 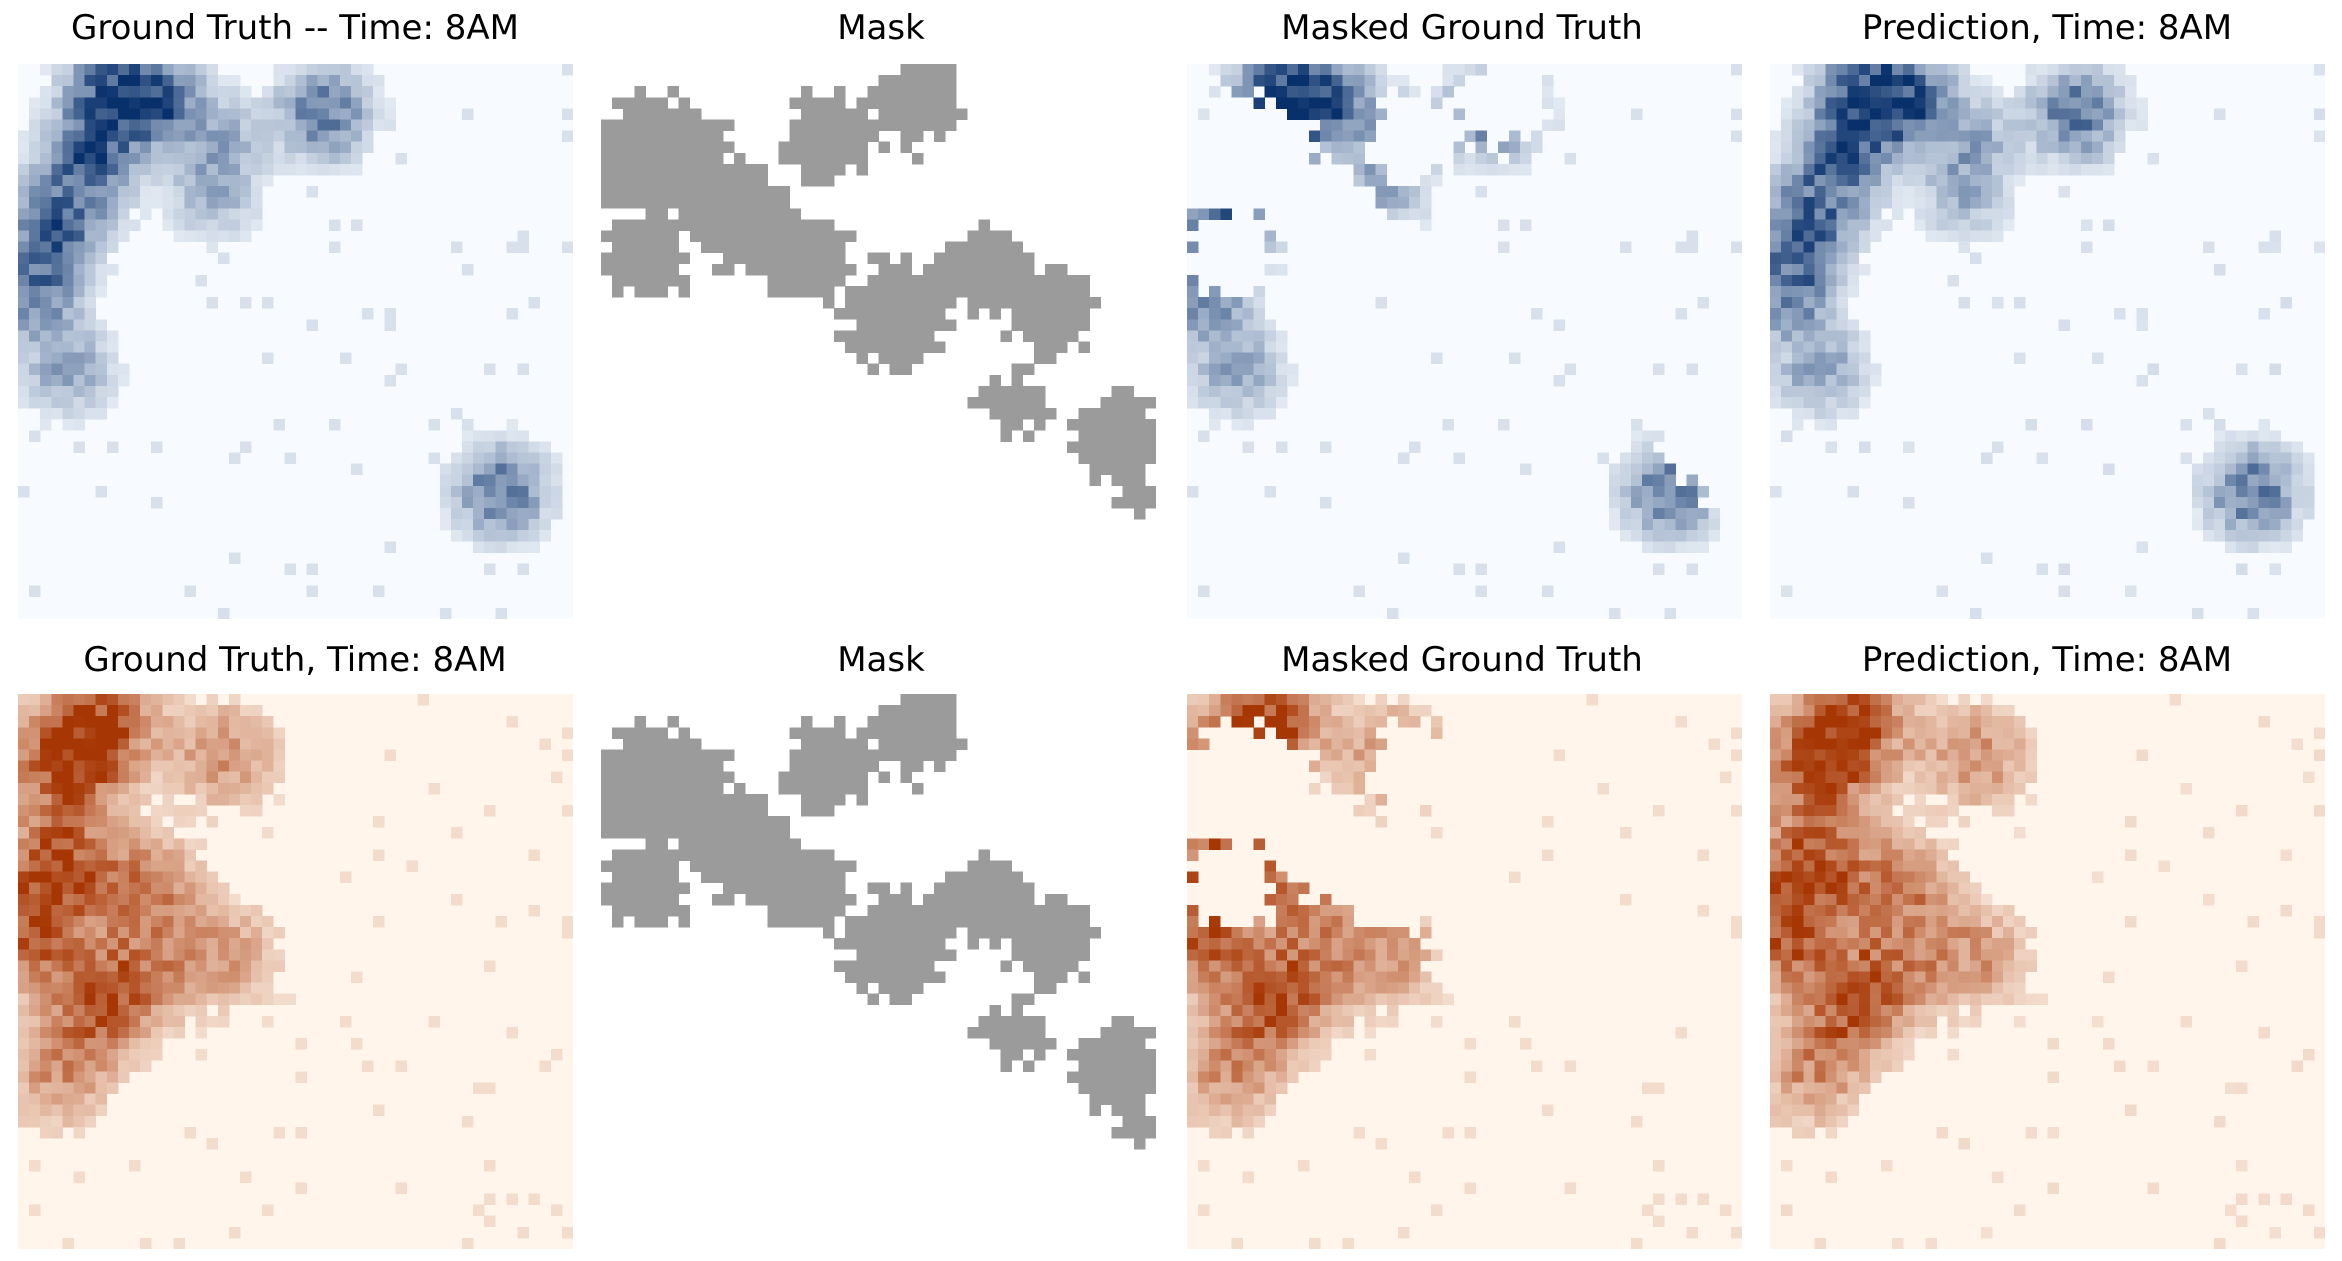 I want to click on panel-title-r2-c2: Mask, so click(x=881, y=660).